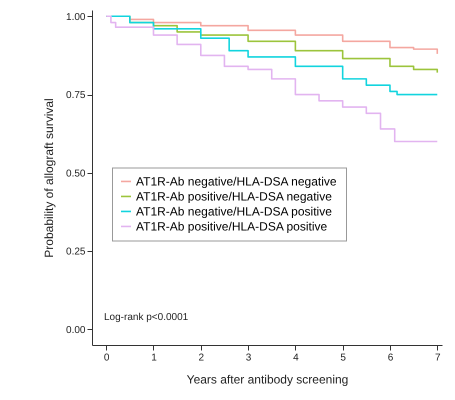 The height and width of the screenshot is (400, 455). I want to click on y-tick-label: 0.25, so click(76, 252).